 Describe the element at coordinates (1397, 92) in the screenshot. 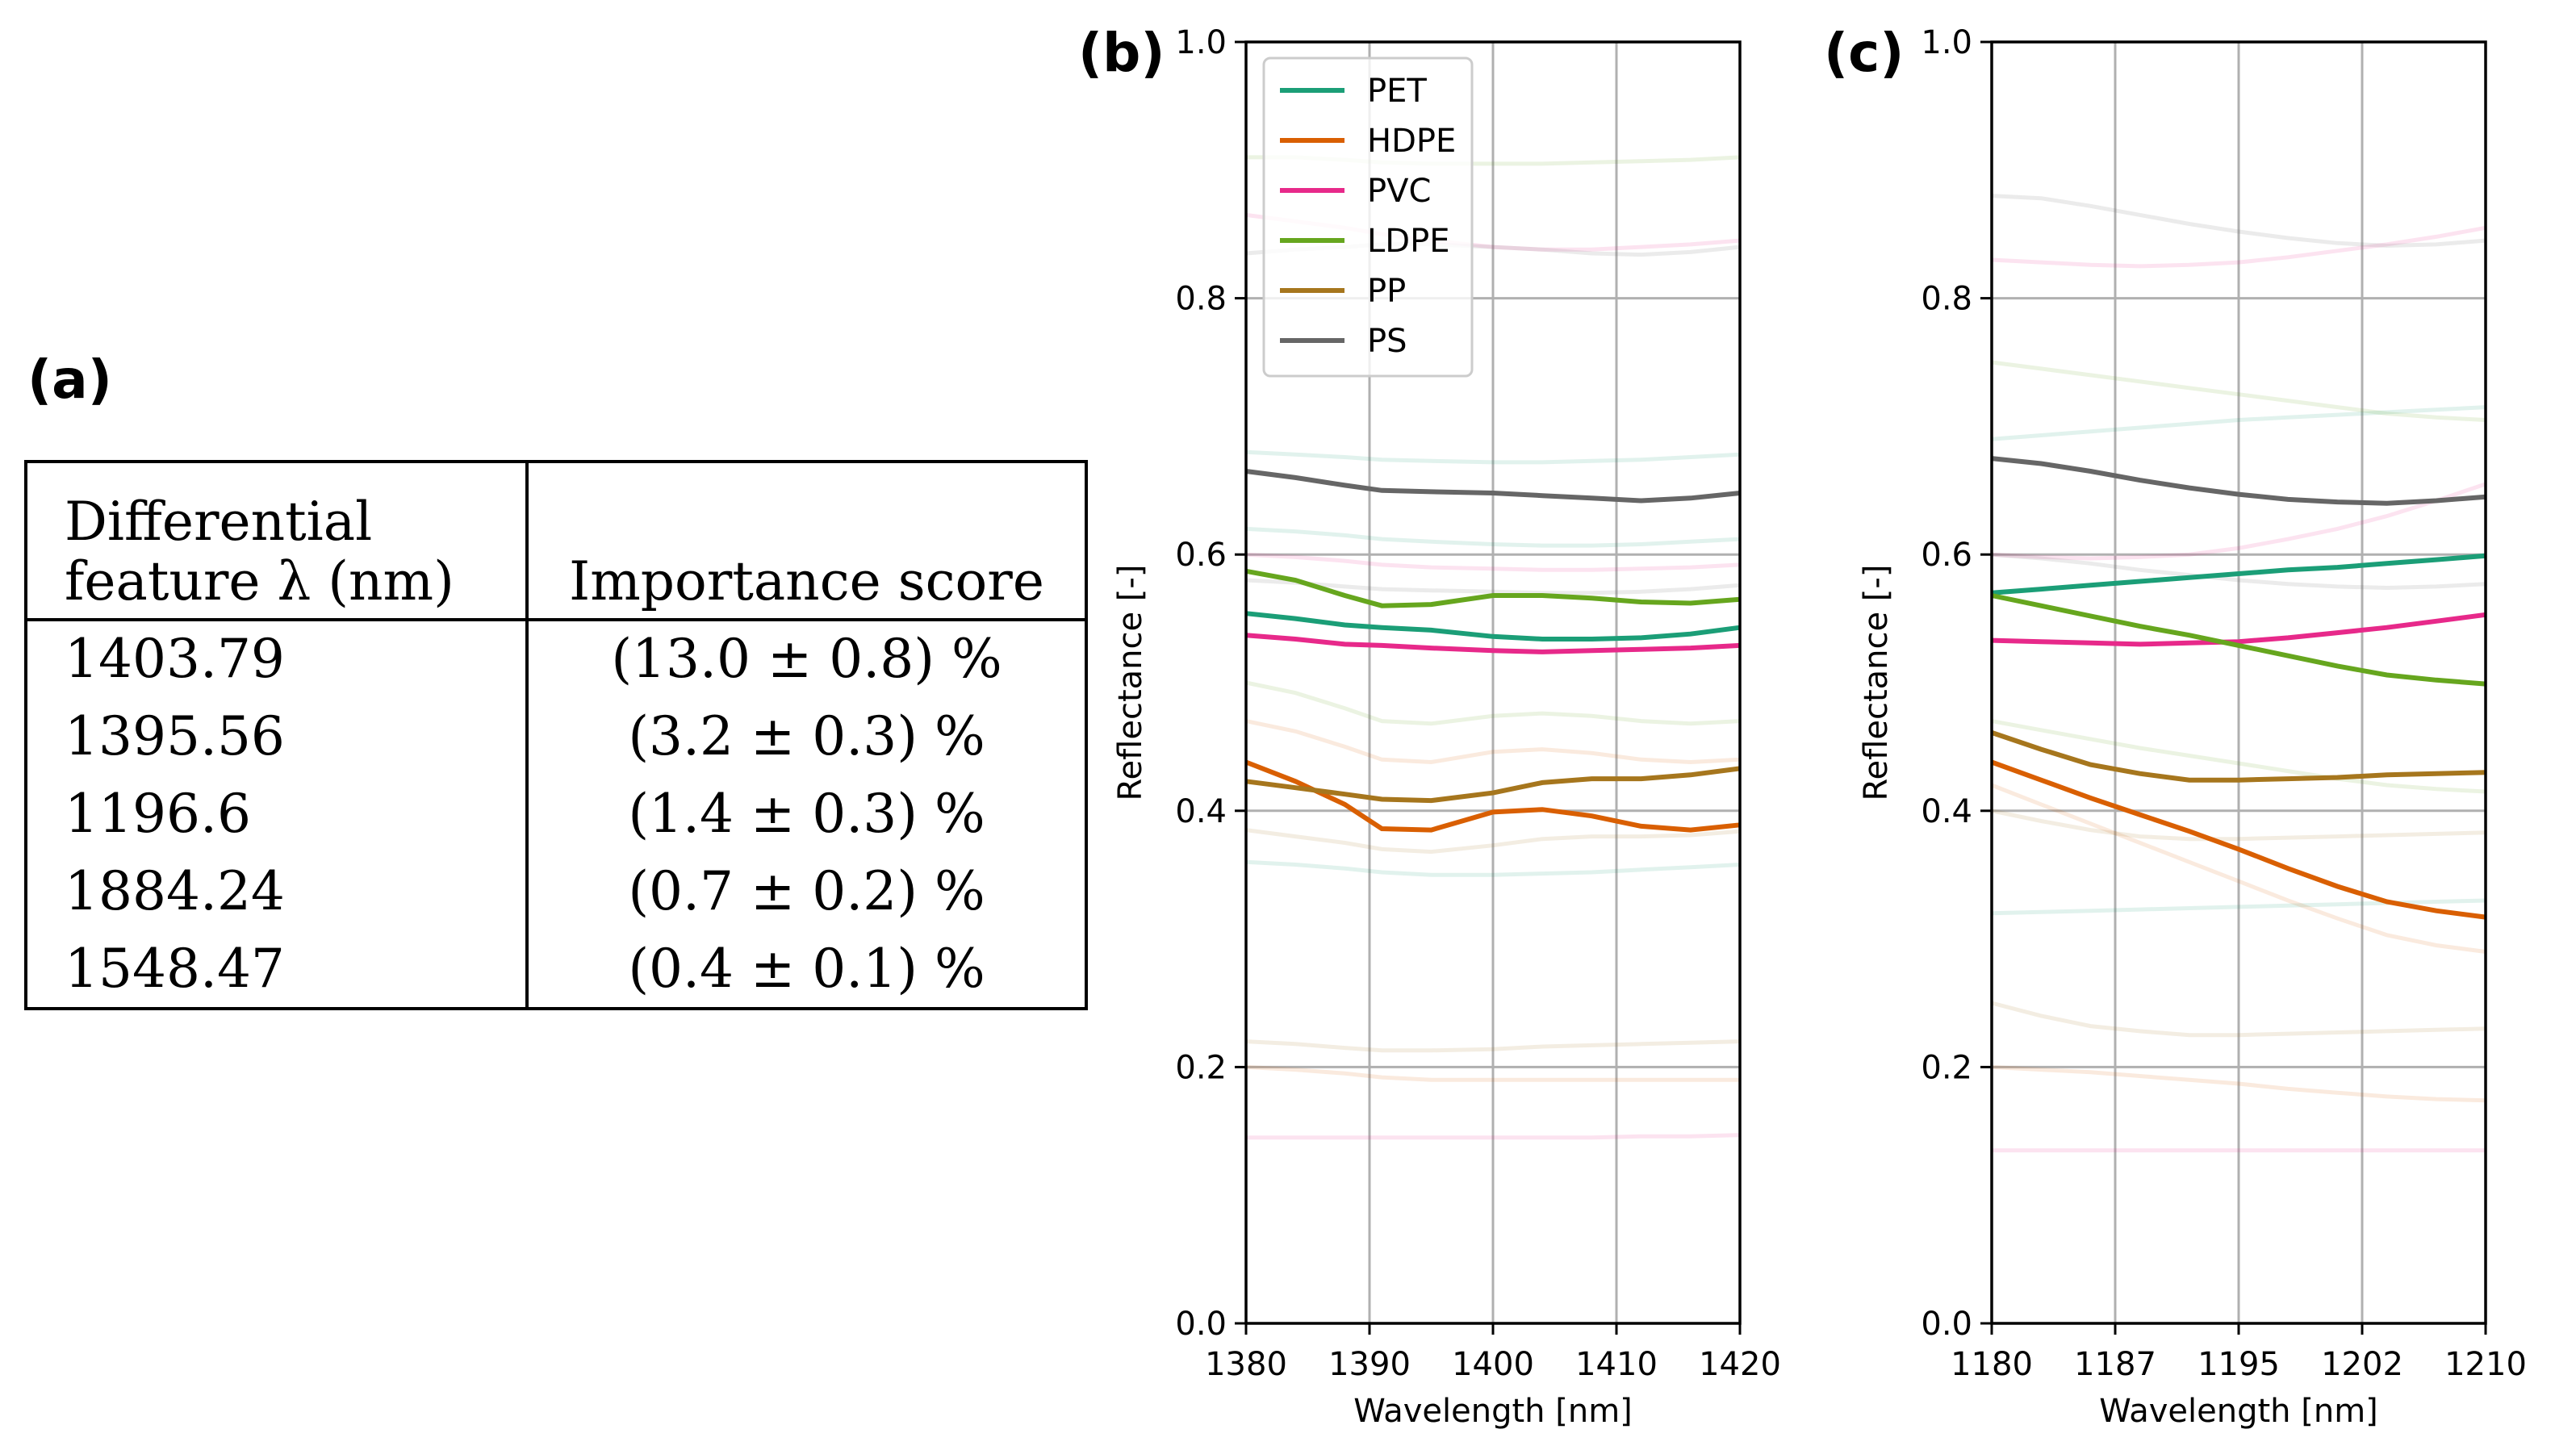

I see `legend-label-pet: PET` at that location.